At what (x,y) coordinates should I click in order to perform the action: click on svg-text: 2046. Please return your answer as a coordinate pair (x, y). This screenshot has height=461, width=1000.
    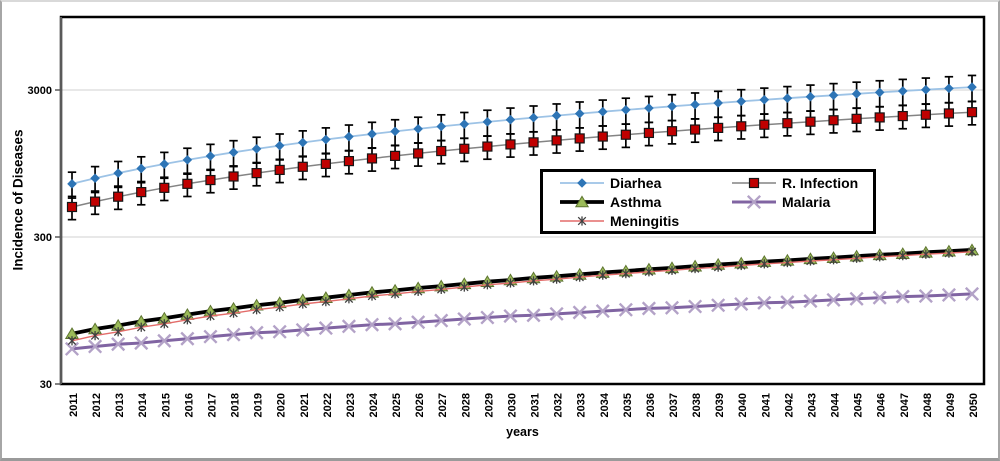
    Looking at the image, I should click on (882, 405).